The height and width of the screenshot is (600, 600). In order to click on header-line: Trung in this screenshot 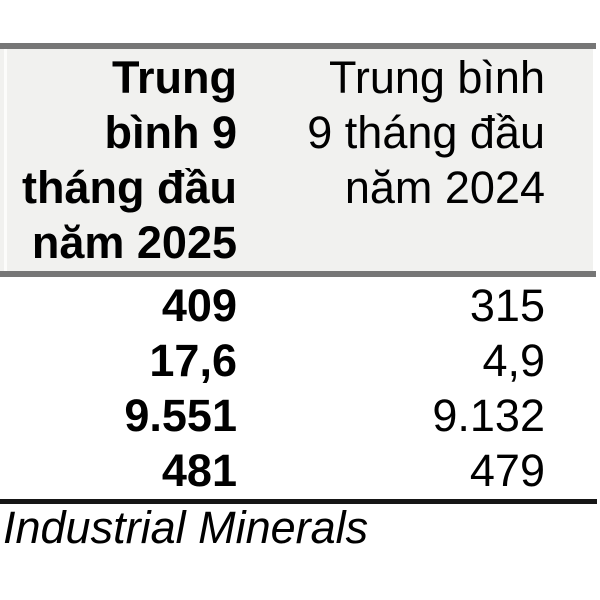, I will do `click(174, 77)`.